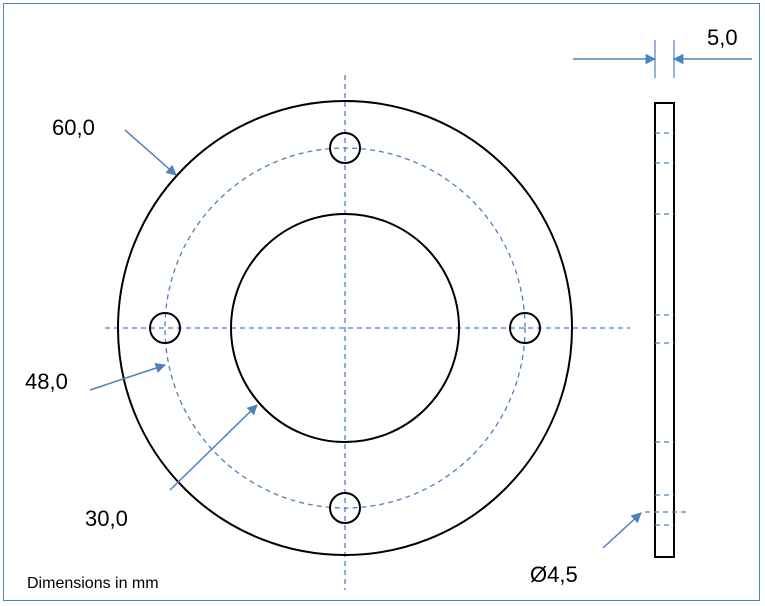 The image size is (765, 606). I want to click on inner-diameter-leader, so click(213, 447).